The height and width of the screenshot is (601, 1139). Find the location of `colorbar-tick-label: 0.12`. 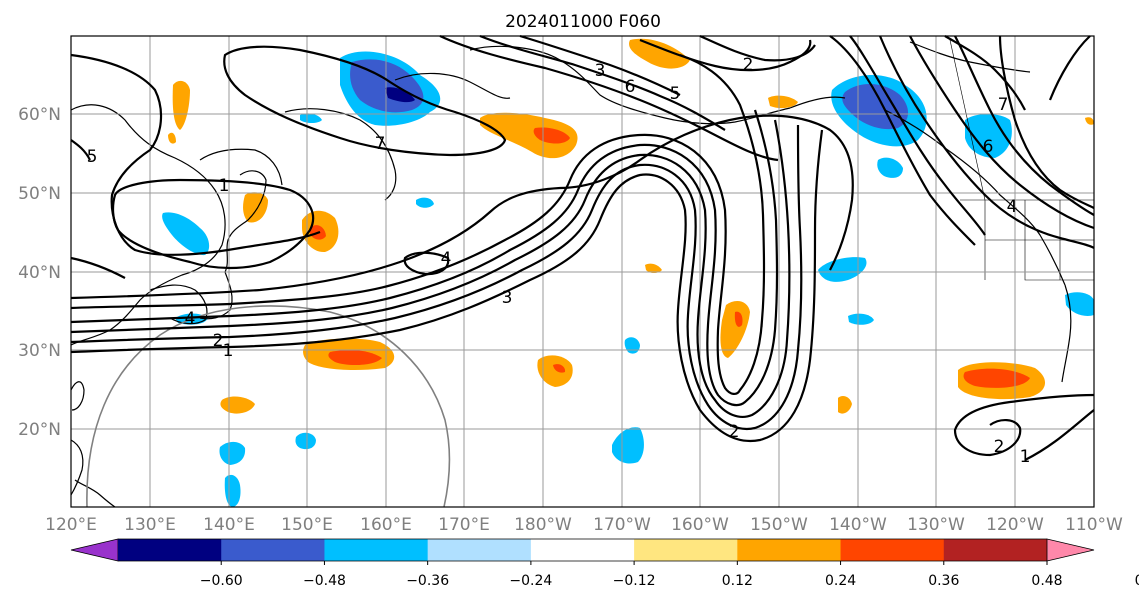

colorbar-tick-label: 0.12 is located at coordinates (737, 581).